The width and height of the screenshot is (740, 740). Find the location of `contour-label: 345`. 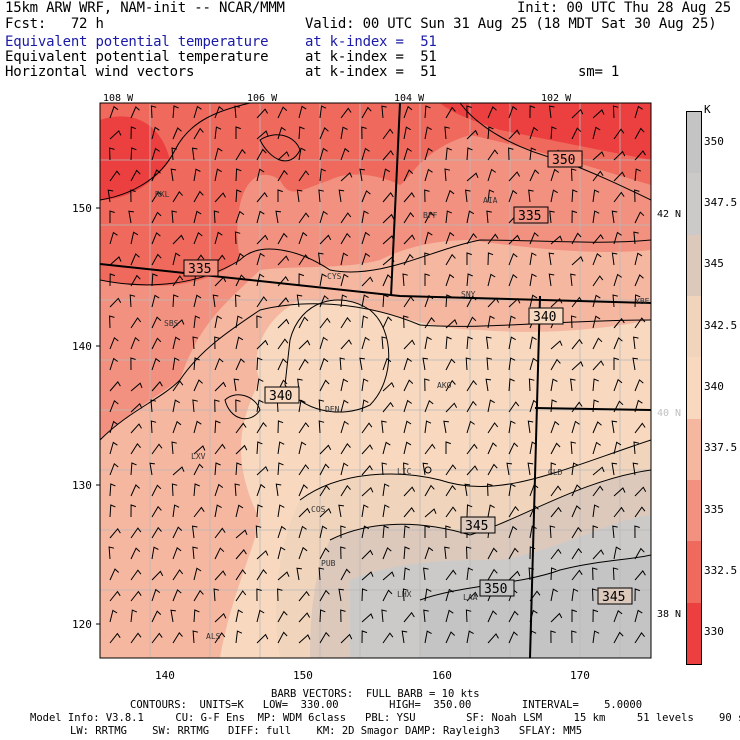

contour-label: 345 is located at coordinates (613, 597).